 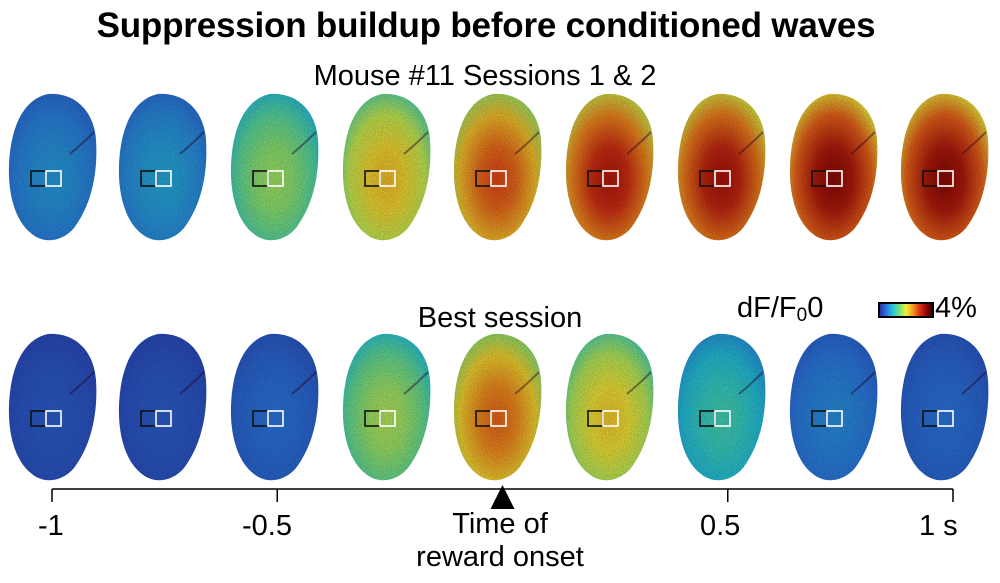 I want to click on tick-label-1-s: 1 s, so click(x=938, y=526).